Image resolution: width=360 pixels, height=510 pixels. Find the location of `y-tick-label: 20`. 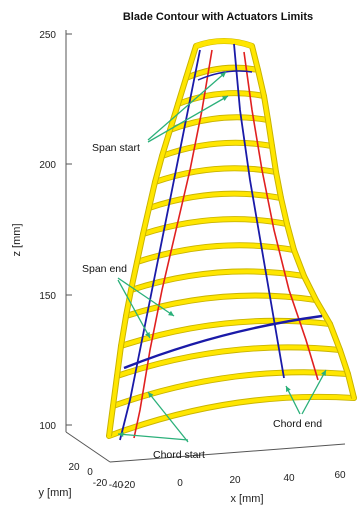

y-tick-label: 20 is located at coordinates (74, 467).